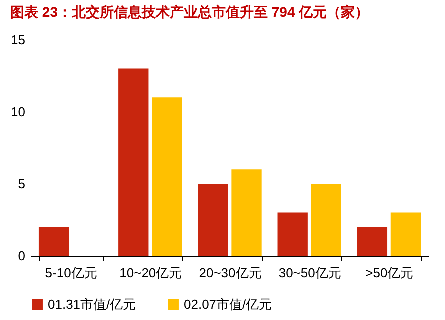  I want to click on y-tick-label: 10, so click(18, 112).